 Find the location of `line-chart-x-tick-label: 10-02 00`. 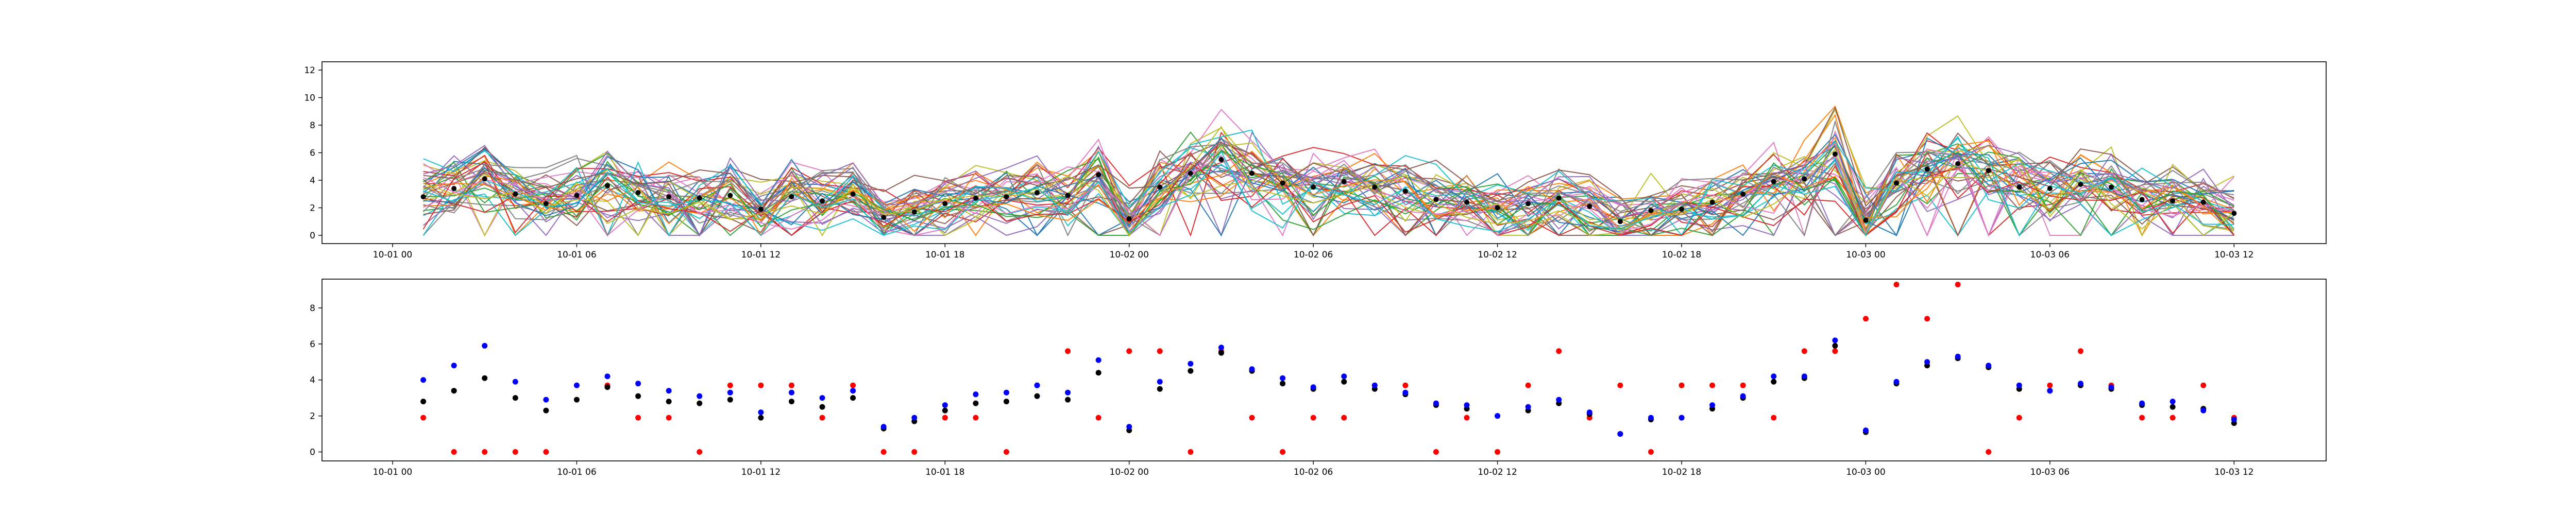

line-chart-x-tick-label: 10-02 00 is located at coordinates (1129, 255).